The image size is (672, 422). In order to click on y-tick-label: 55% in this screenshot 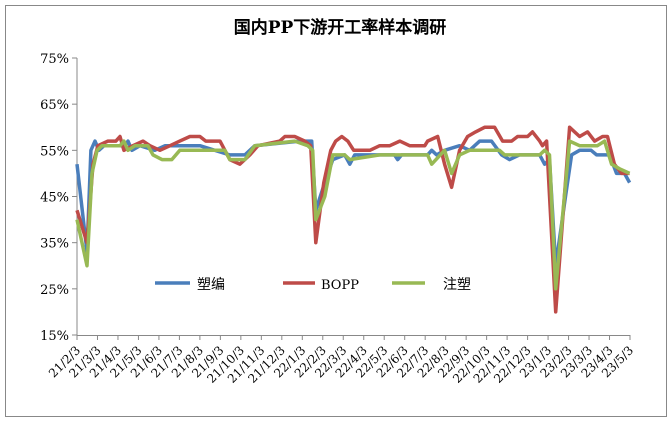, I will do `click(54, 151)`.